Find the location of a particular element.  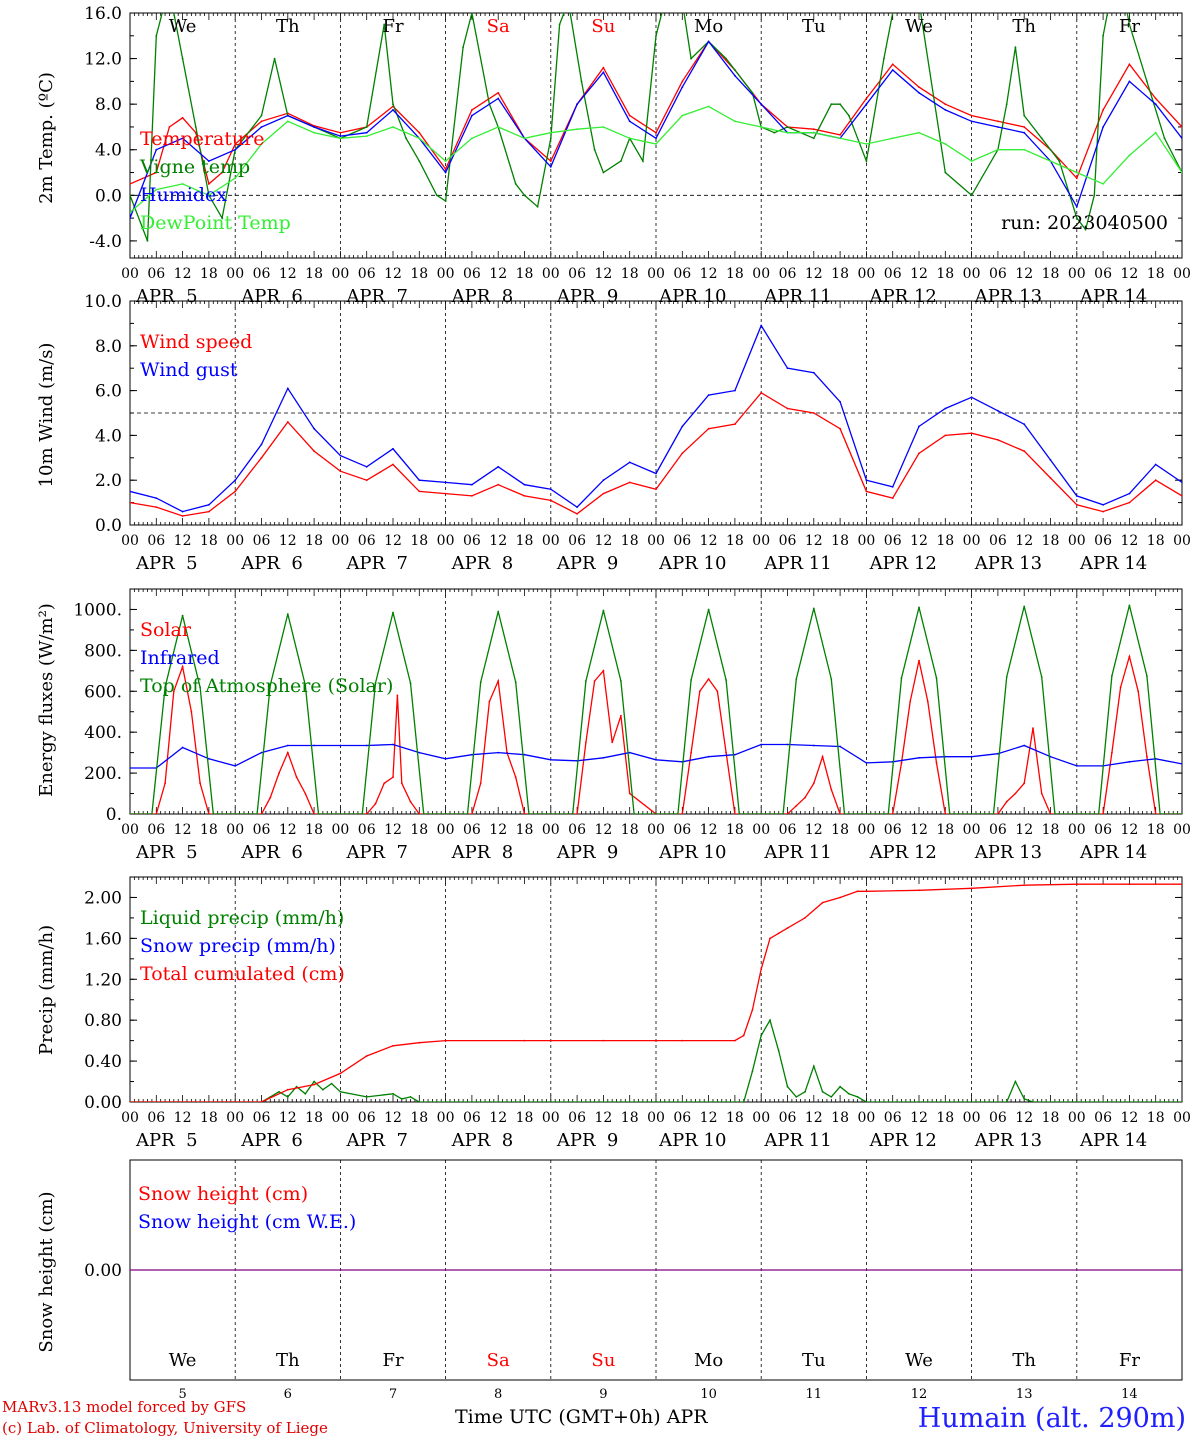

day-of-week-label: Fr is located at coordinates (392, 1360).